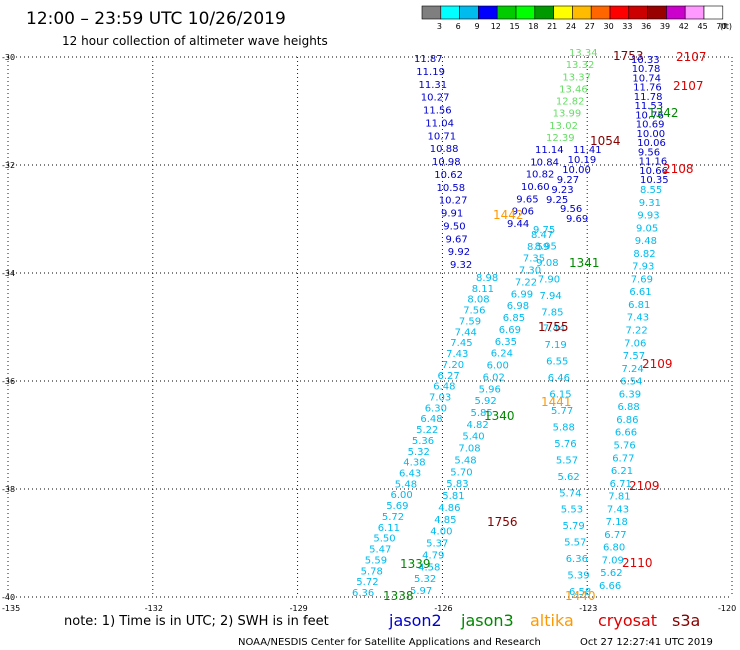  I want to click on wave-height-value: 7.44, so click(554, 329).